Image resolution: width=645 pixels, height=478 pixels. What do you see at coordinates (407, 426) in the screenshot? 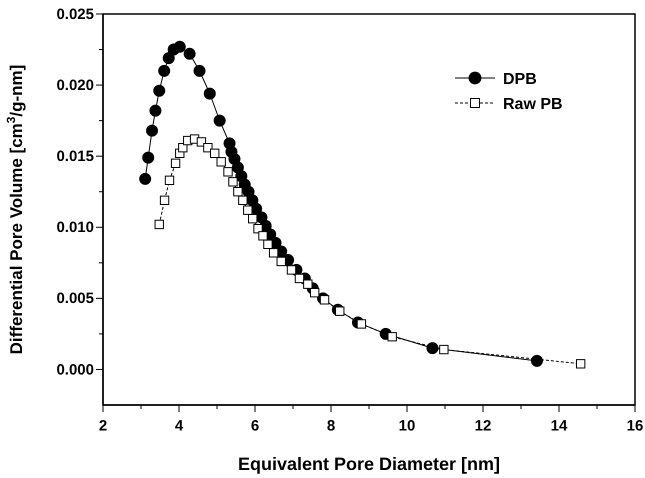
I see `x-tick-label: 10` at bounding box center [407, 426].